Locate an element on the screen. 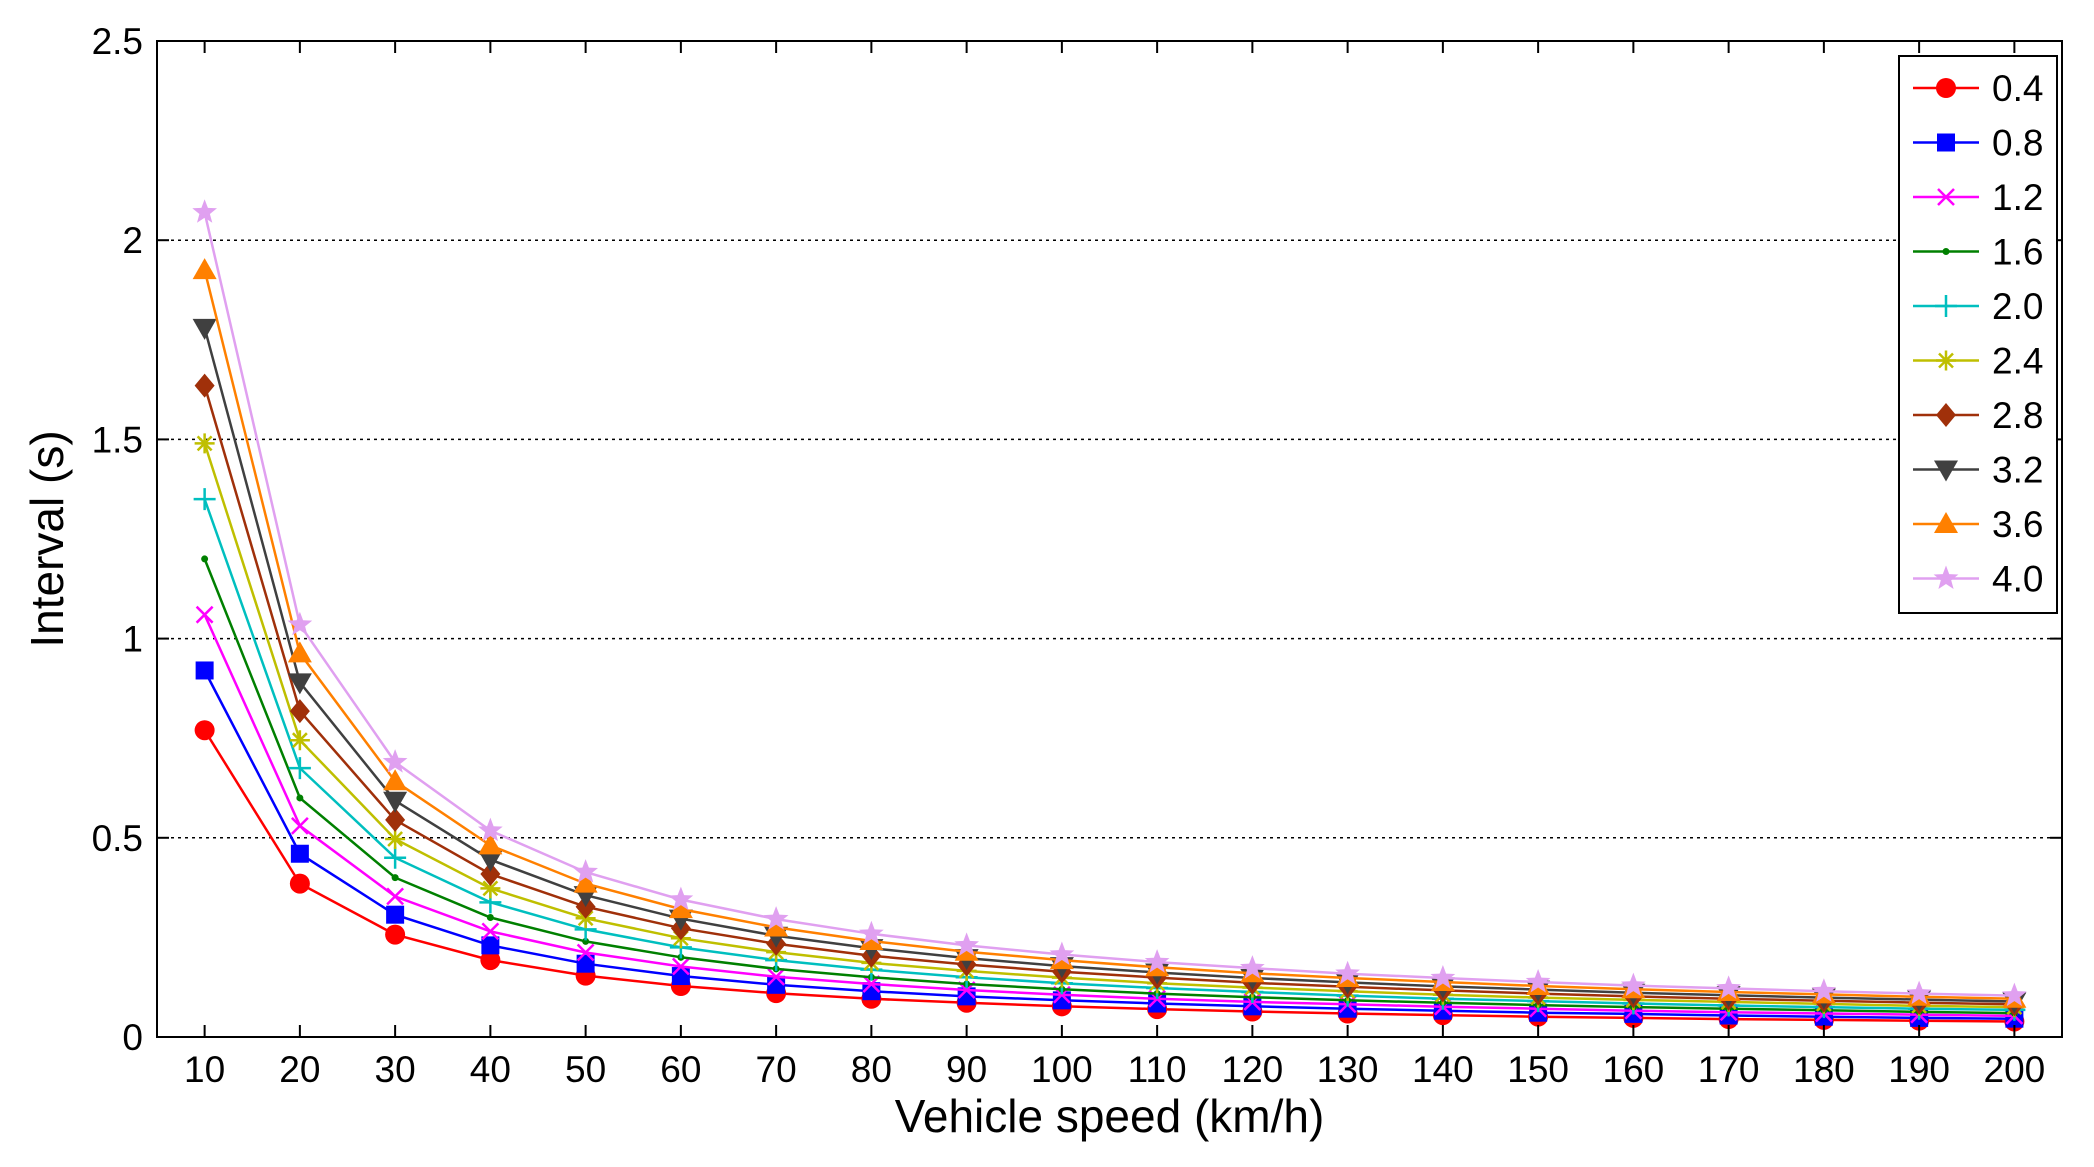 This screenshot has height=1167, width=2094. x-tick-label: 200 is located at coordinates (2015, 1069).